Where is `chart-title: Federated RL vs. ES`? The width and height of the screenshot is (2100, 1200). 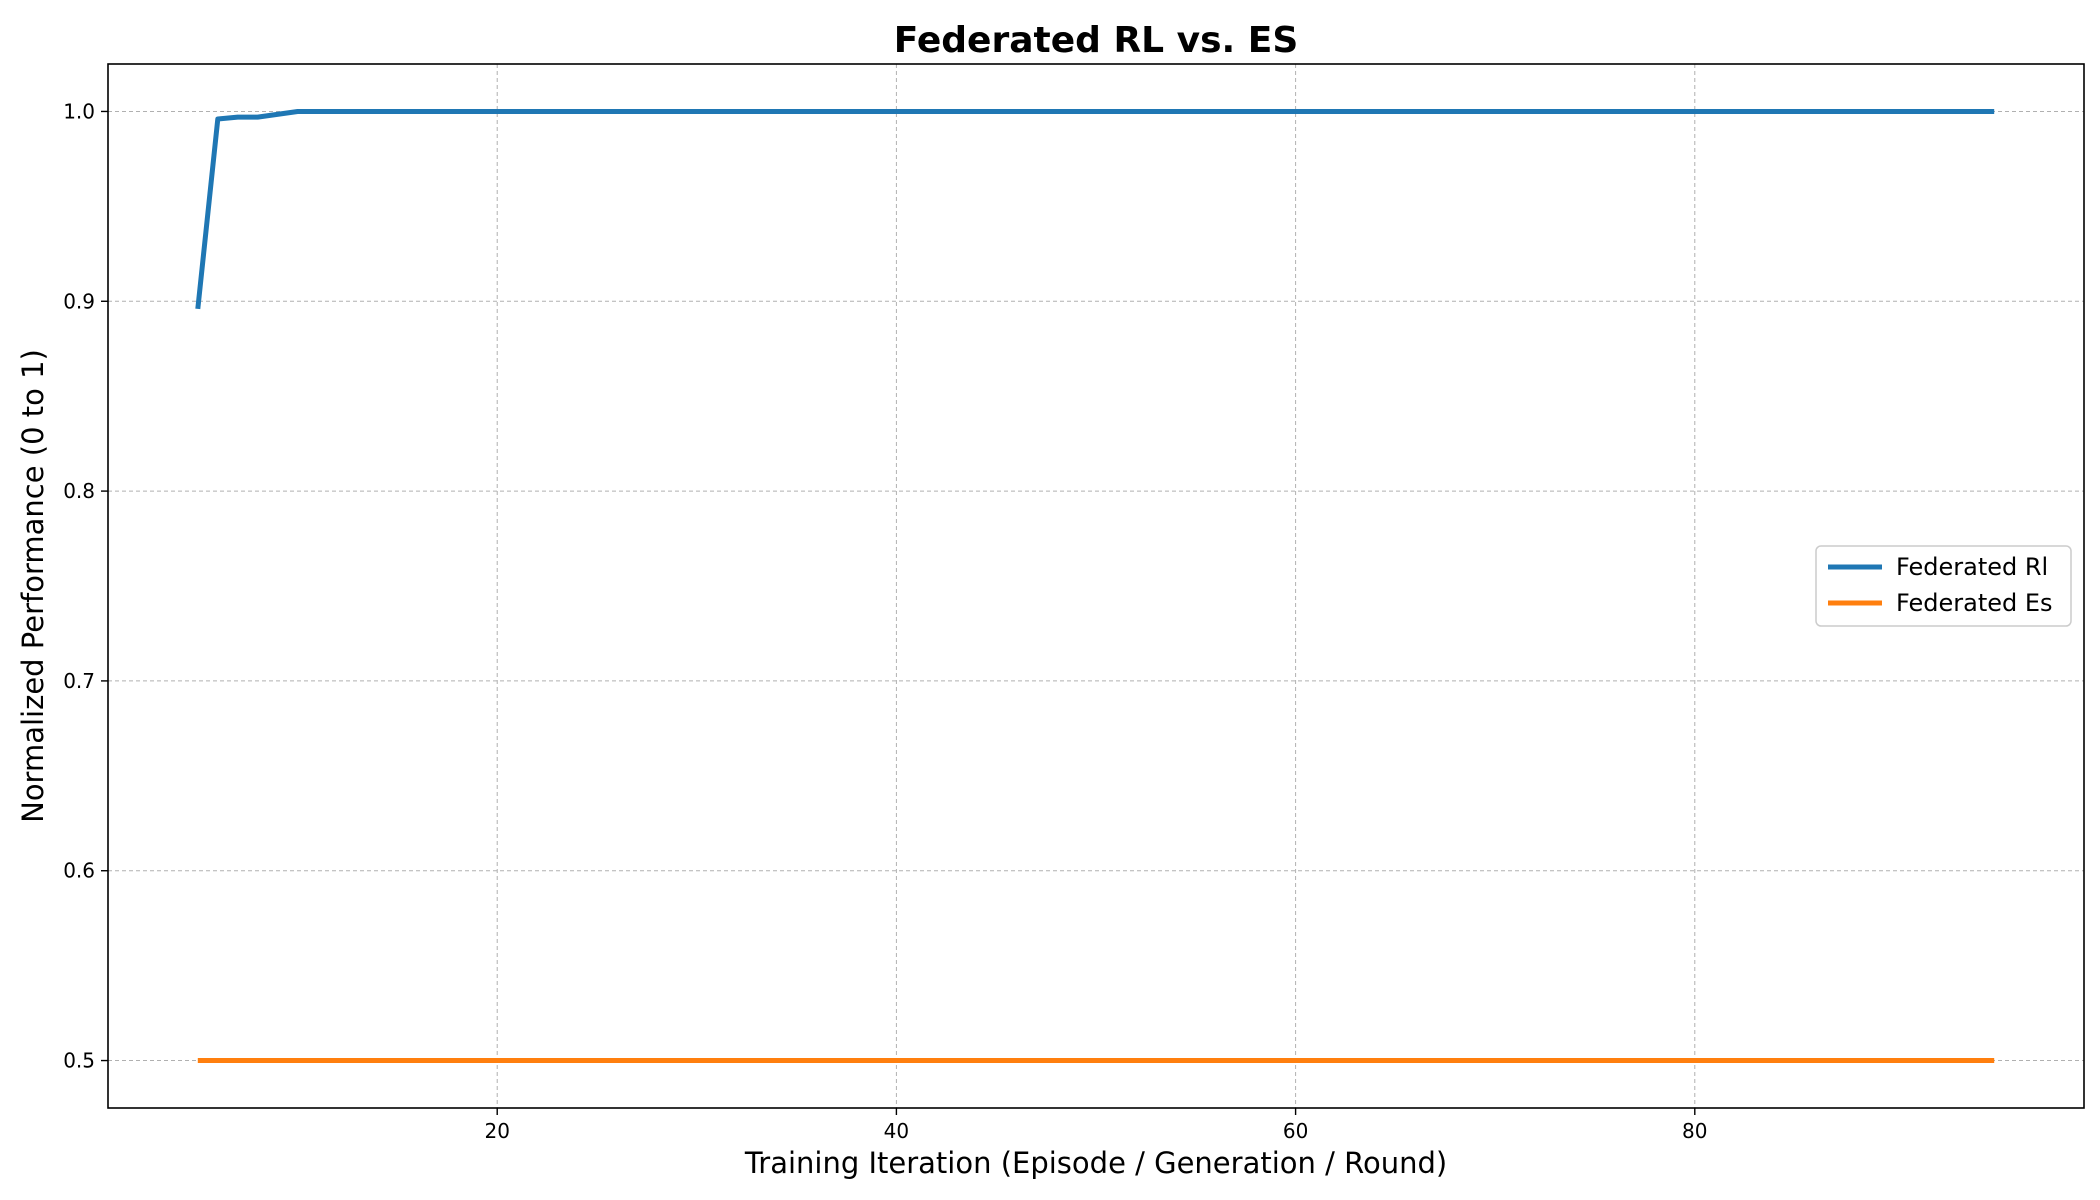 chart-title: Federated RL vs. ES is located at coordinates (1096, 40).